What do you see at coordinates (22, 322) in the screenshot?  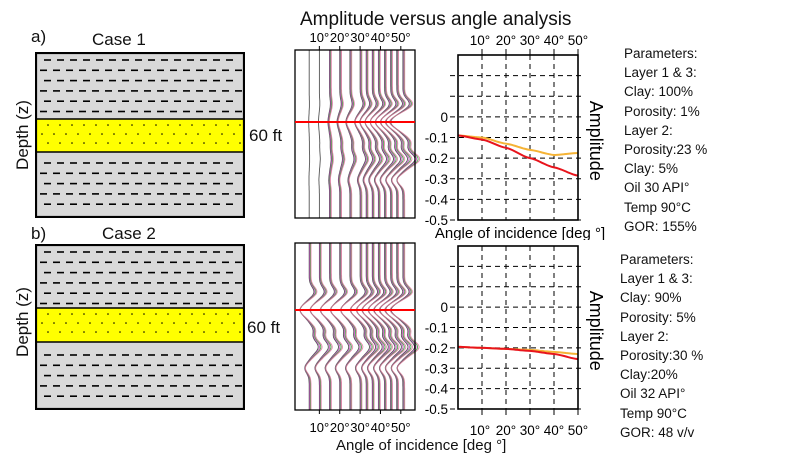 I see `depth-axis-label-b: Depth (z)` at bounding box center [22, 322].